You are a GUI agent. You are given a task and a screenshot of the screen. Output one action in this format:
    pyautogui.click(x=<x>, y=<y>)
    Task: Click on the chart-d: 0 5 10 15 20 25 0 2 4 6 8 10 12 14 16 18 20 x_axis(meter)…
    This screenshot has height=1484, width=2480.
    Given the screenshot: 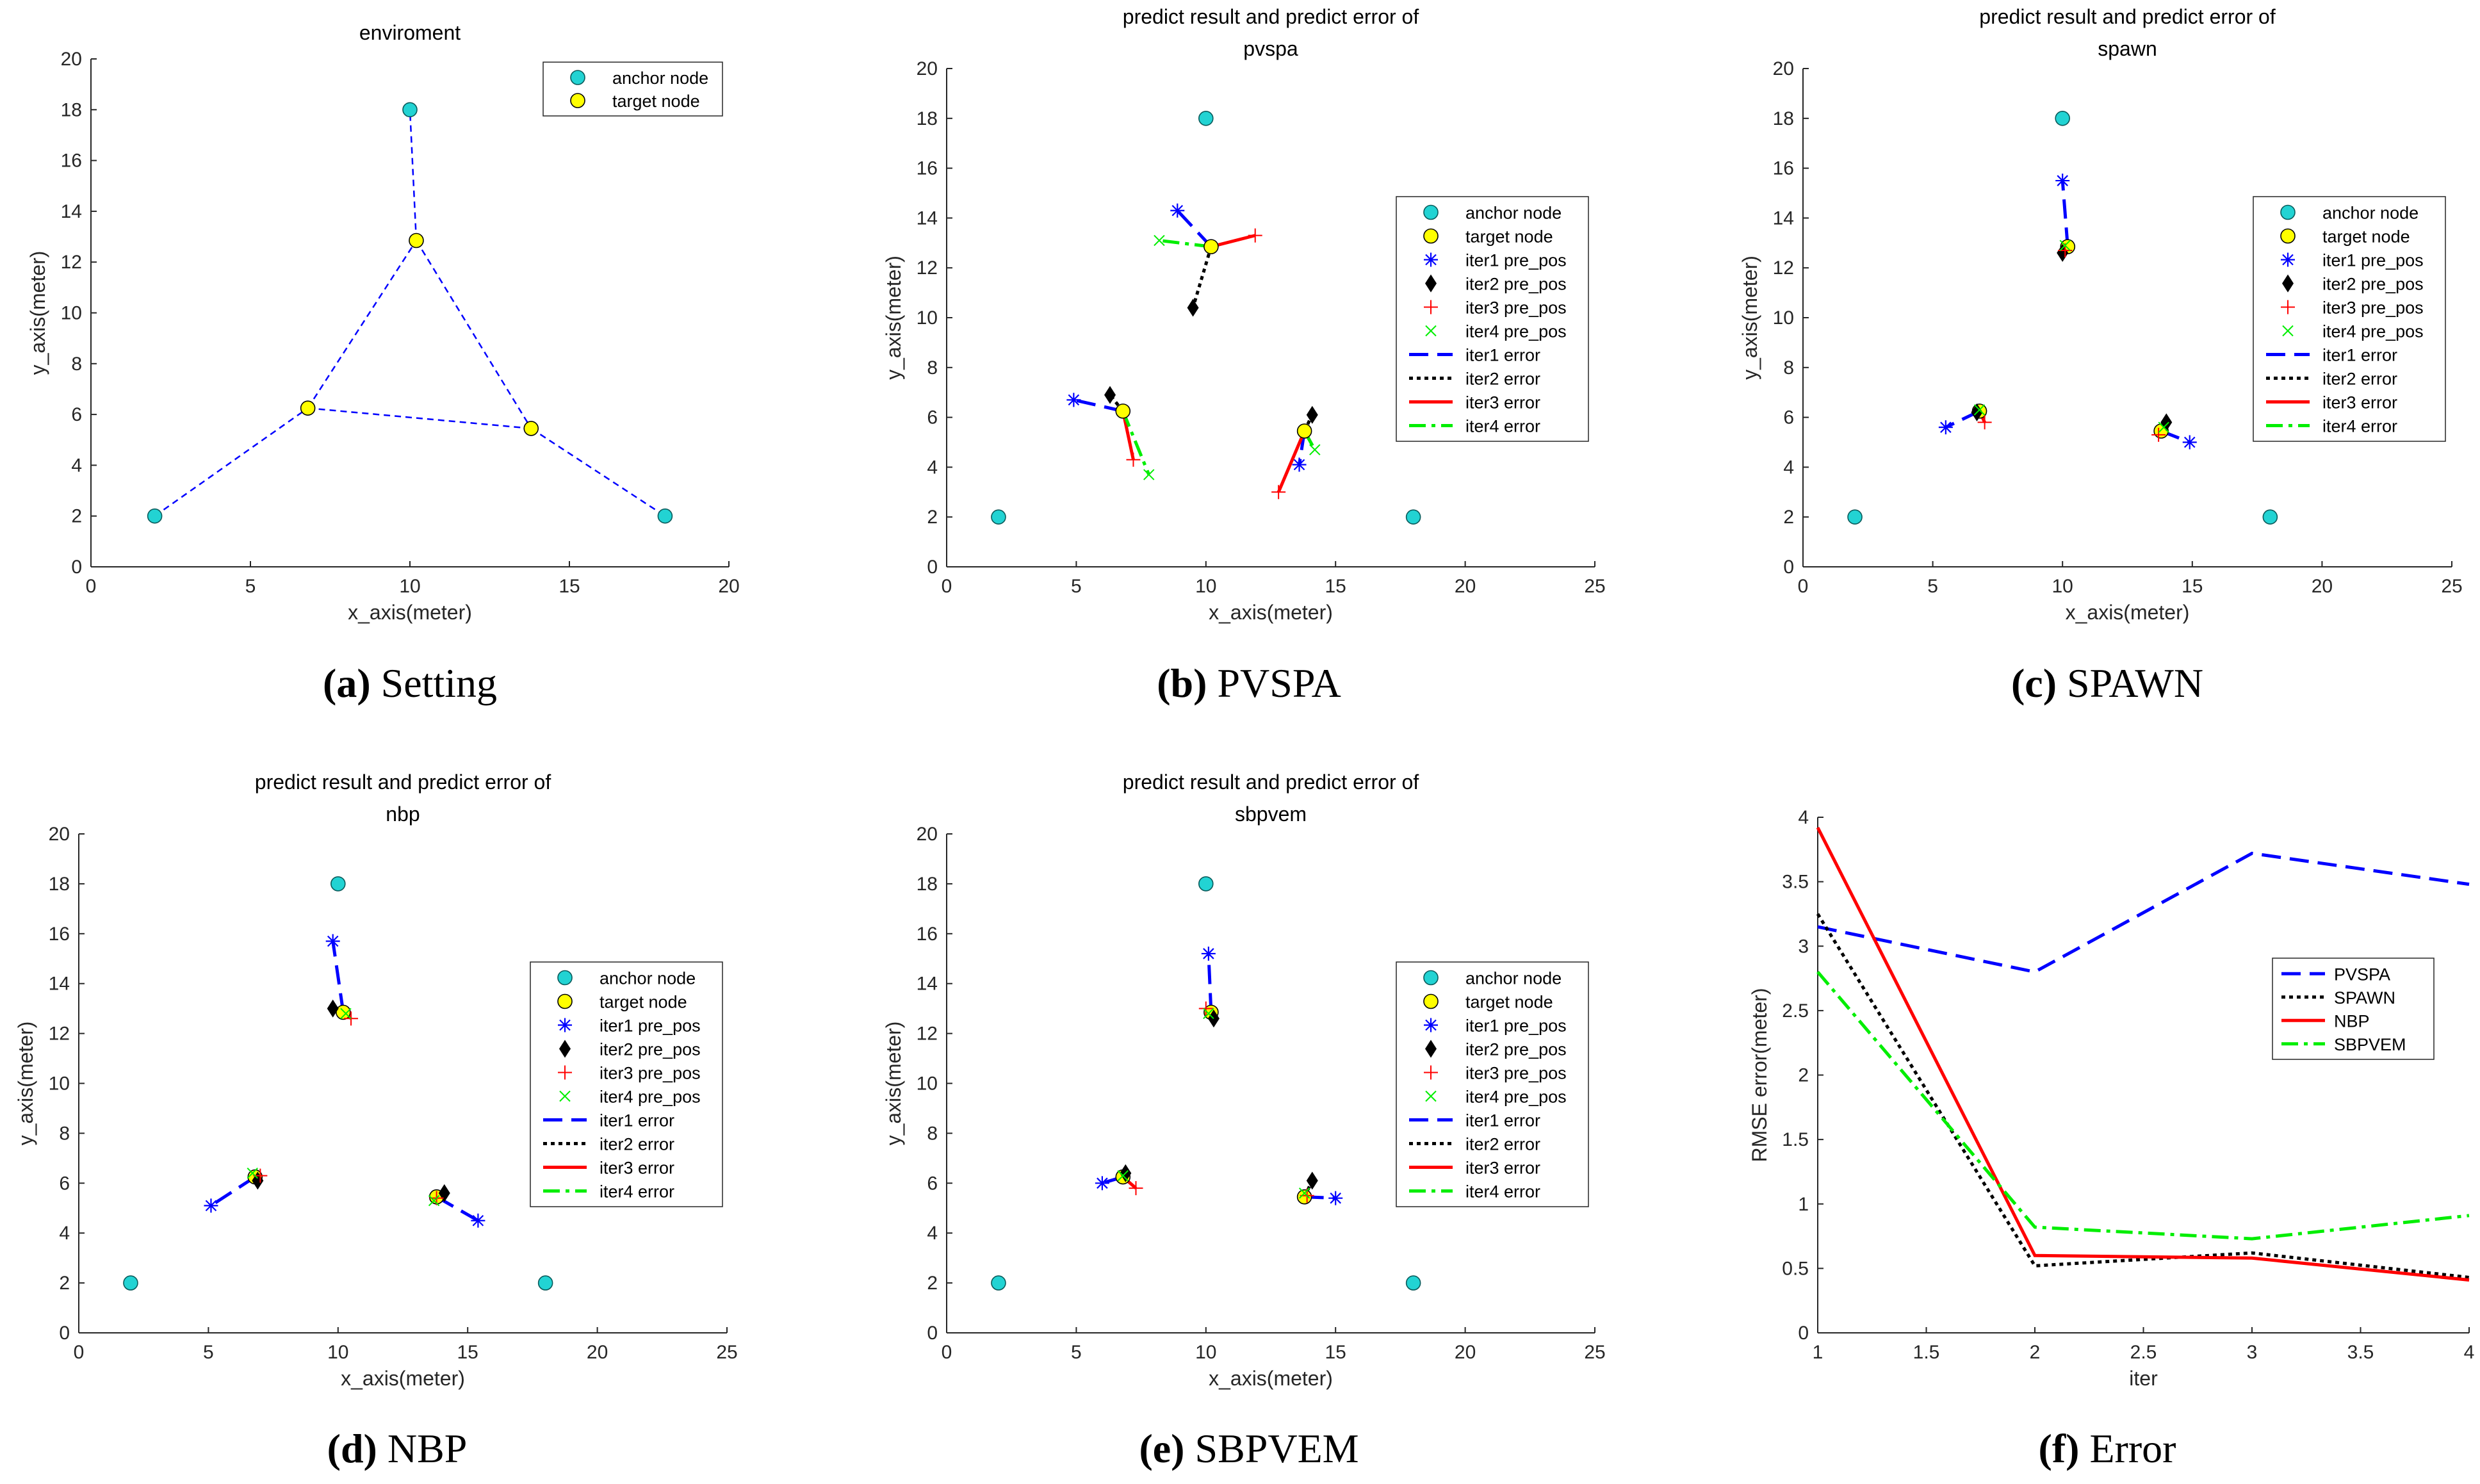 What is the action you would take?
    pyautogui.click(x=376, y=1080)
    